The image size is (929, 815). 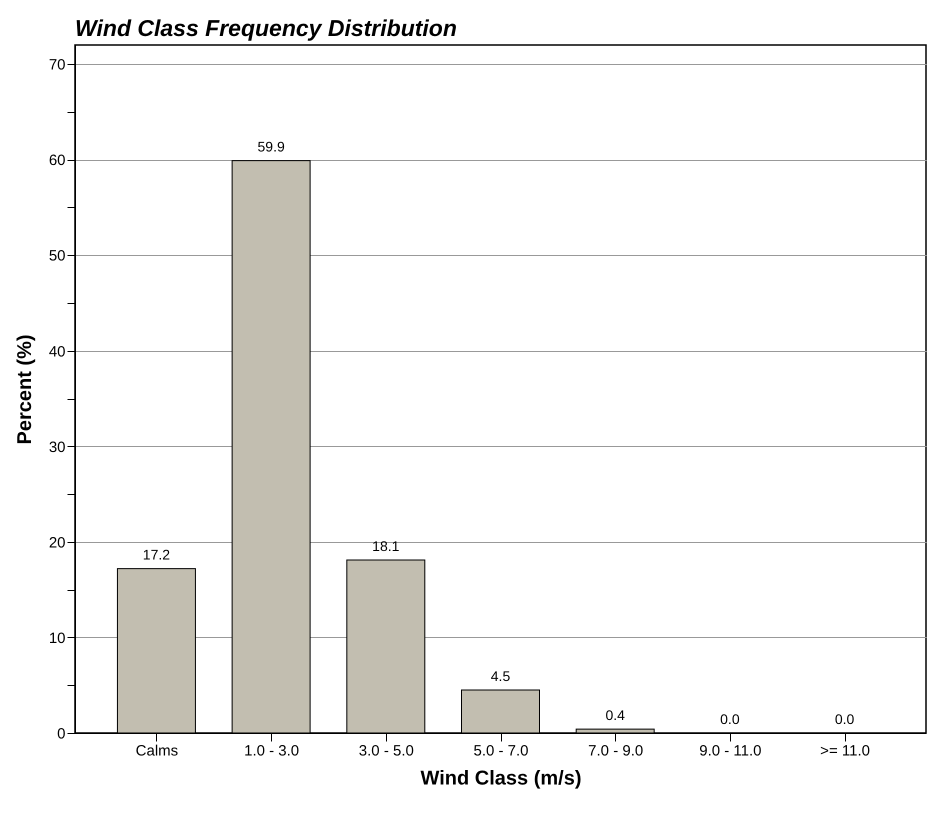 What do you see at coordinates (57, 351) in the screenshot?
I see `y-tick-label: 40` at bounding box center [57, 351].